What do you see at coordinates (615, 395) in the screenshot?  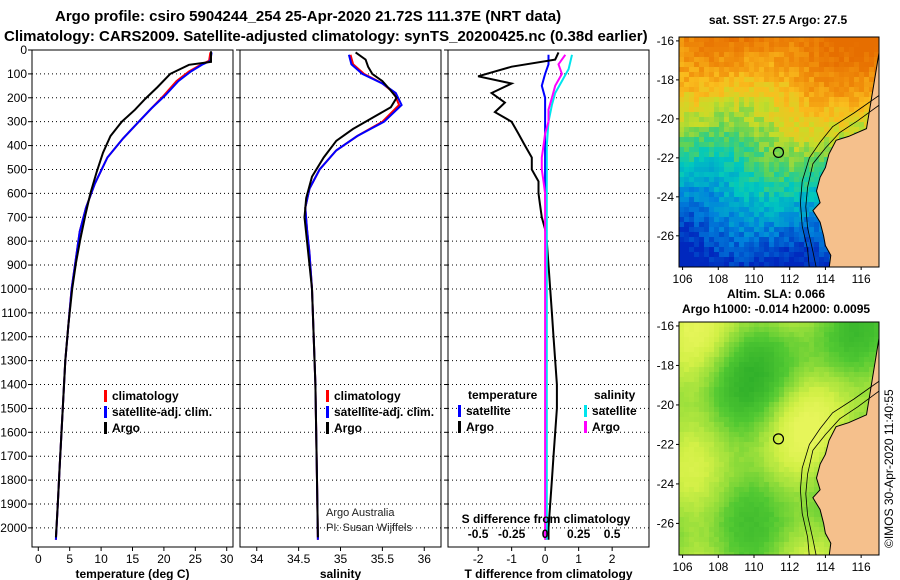 I see `legend-header-salinity: salinity` at bounding box center [615, 395].